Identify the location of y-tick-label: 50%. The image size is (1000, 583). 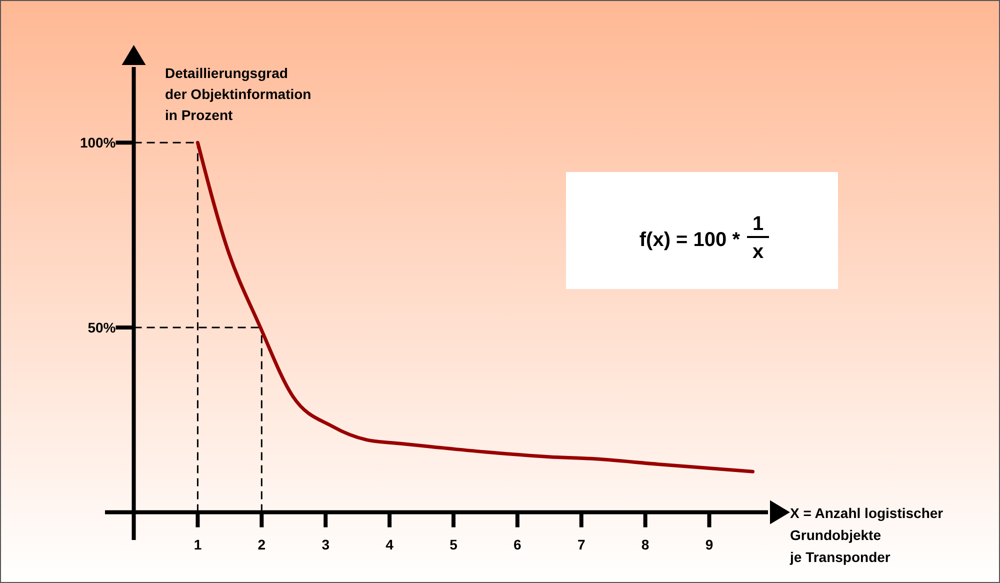
(102, 327).